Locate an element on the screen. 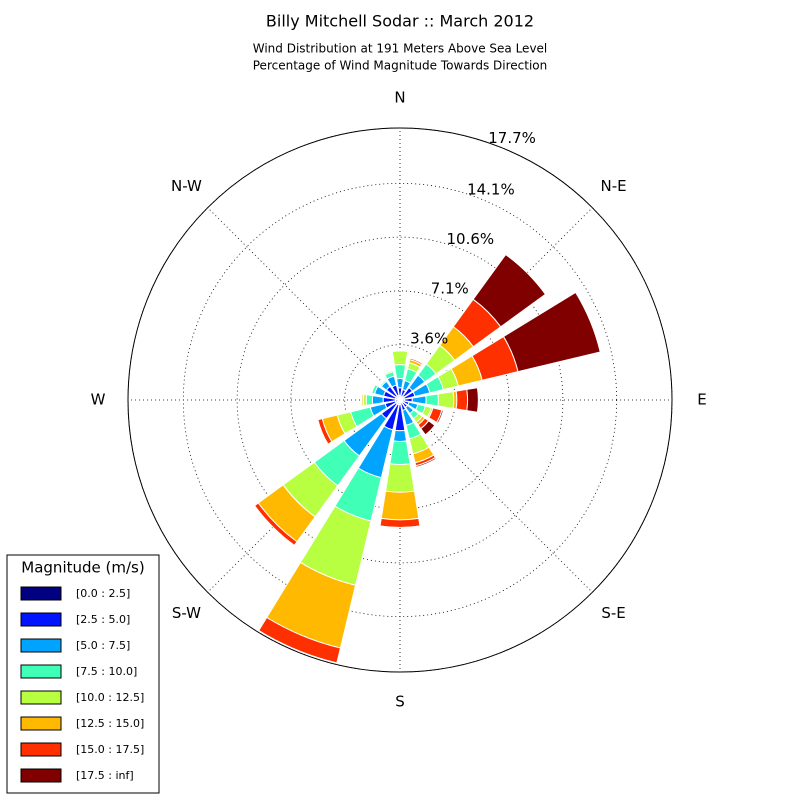 The width and height of the screenshot is (800, 800). legend-label: [17.5 : inf] is located at coordinates (105, 775).